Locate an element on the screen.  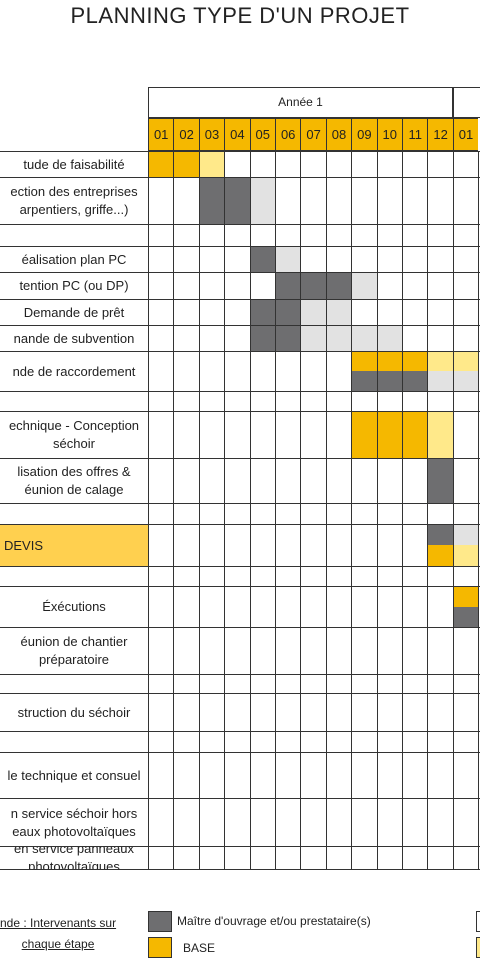
row-label: tude de faisabilité is located at coordinates (74, 164).